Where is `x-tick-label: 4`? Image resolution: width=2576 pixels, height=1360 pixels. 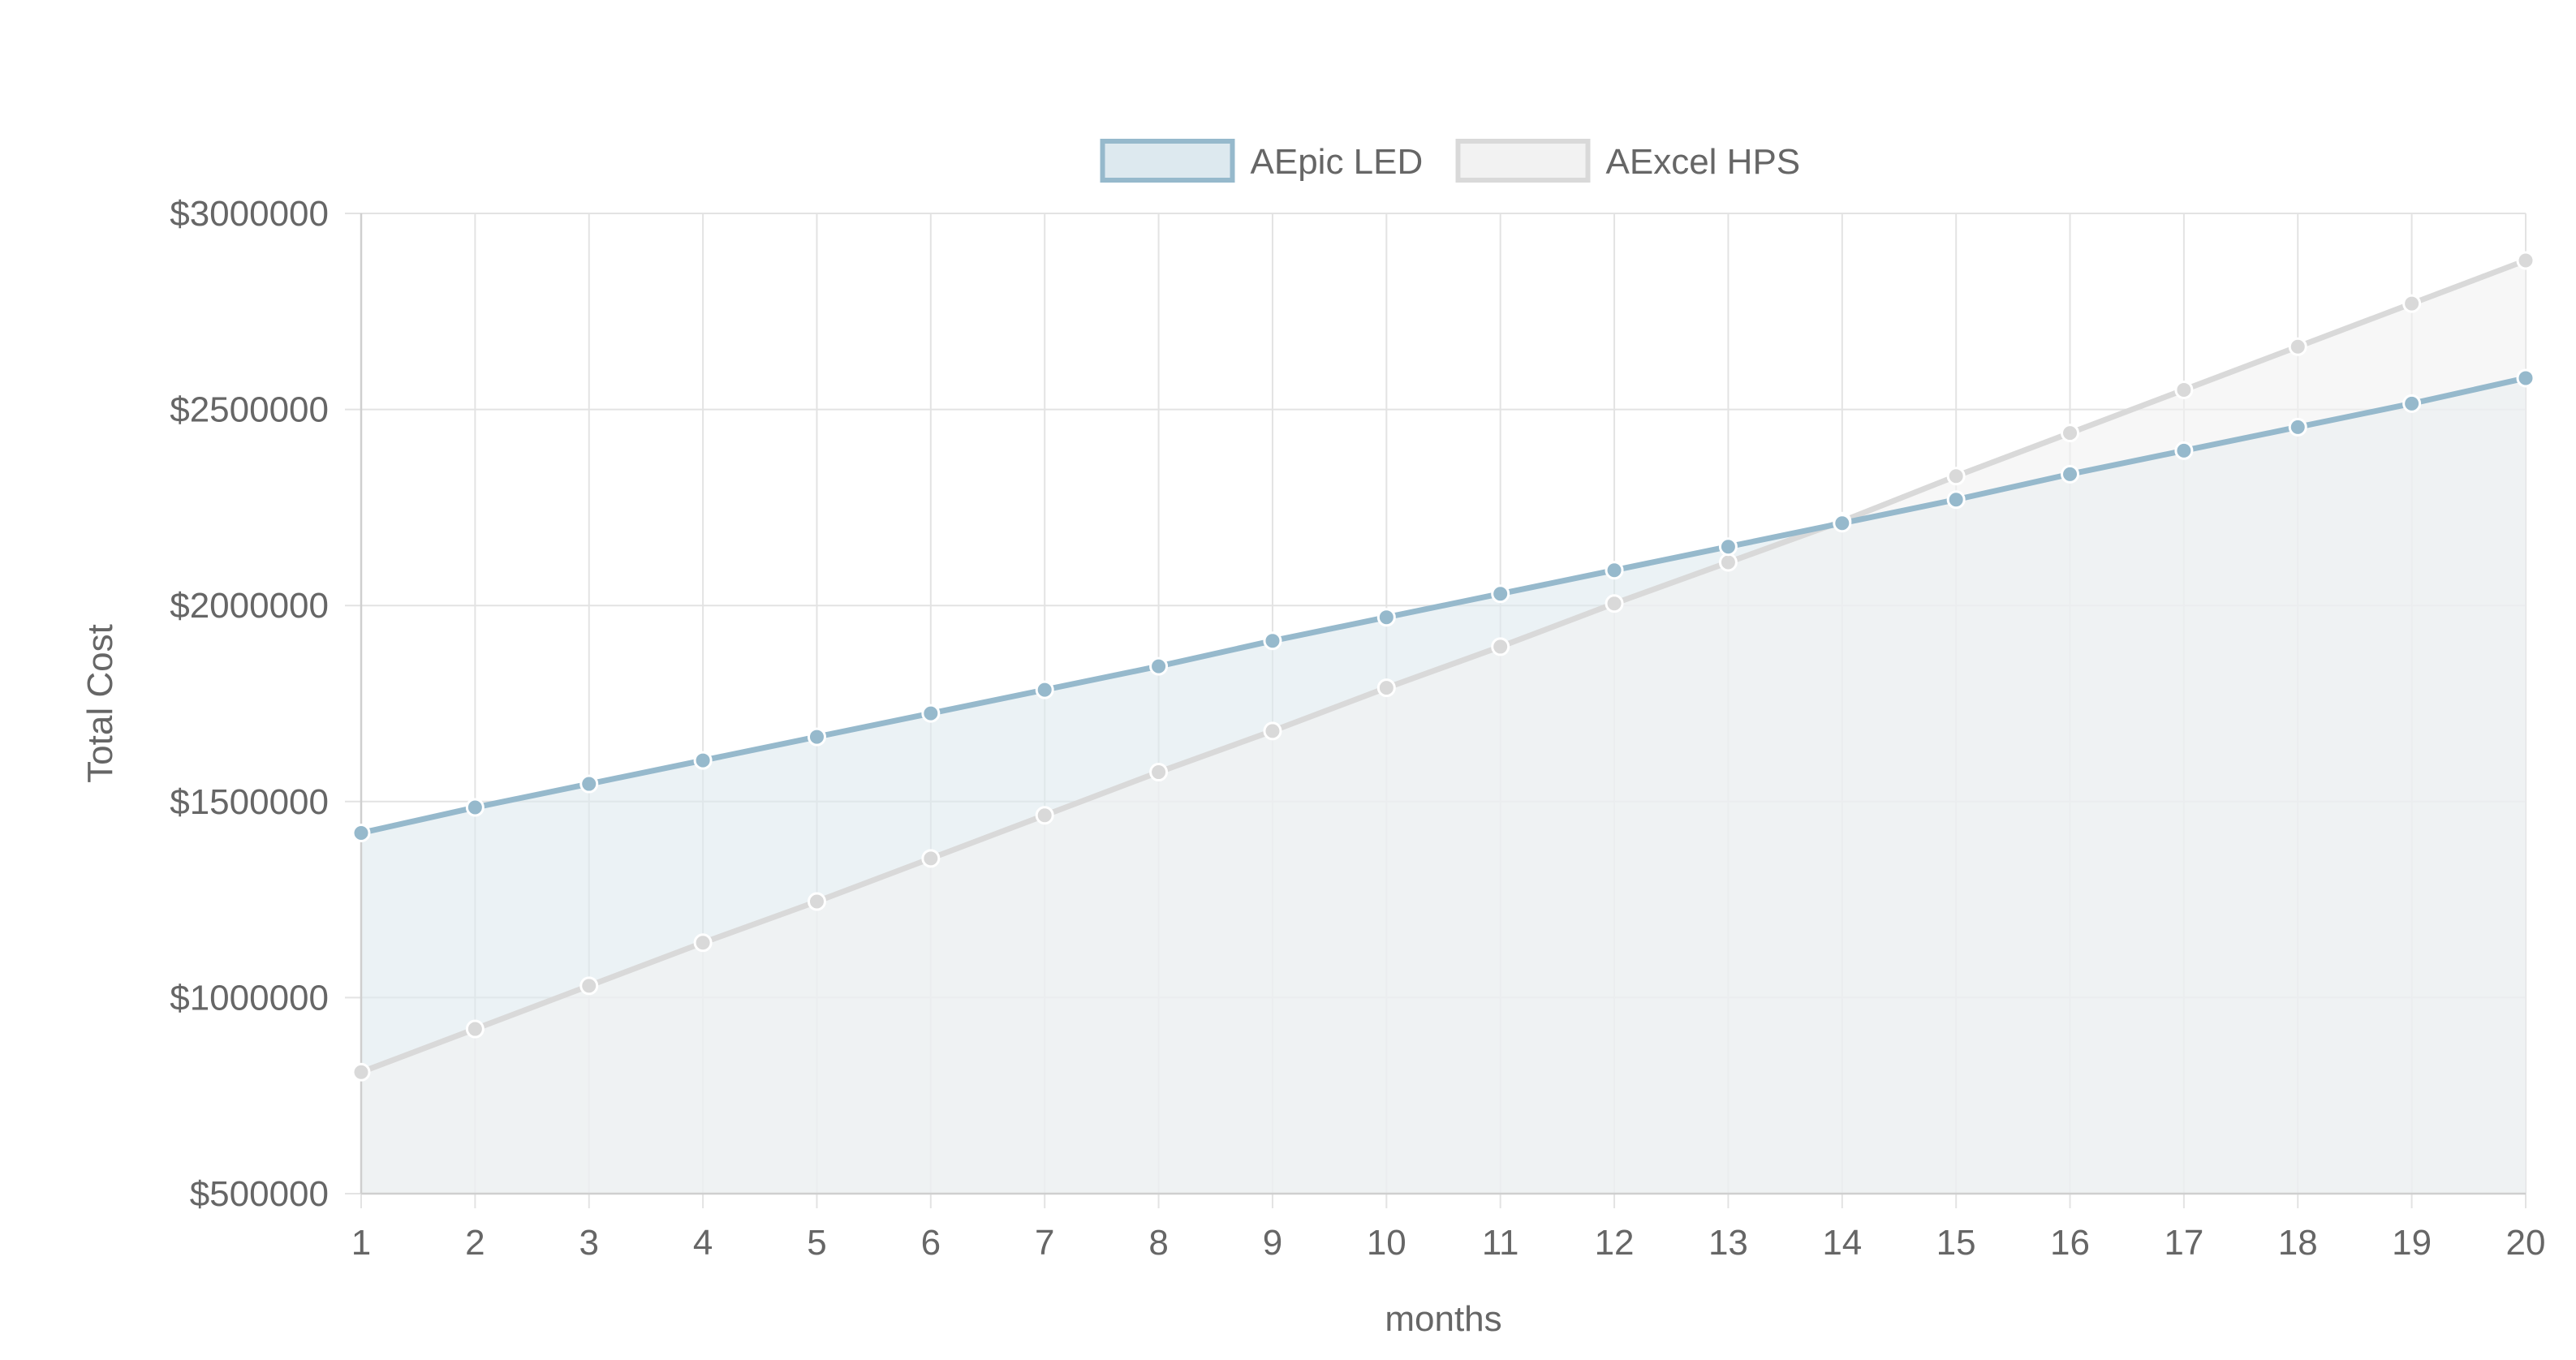 x-tick-label: 4 is located at coordinates (703, 1243).